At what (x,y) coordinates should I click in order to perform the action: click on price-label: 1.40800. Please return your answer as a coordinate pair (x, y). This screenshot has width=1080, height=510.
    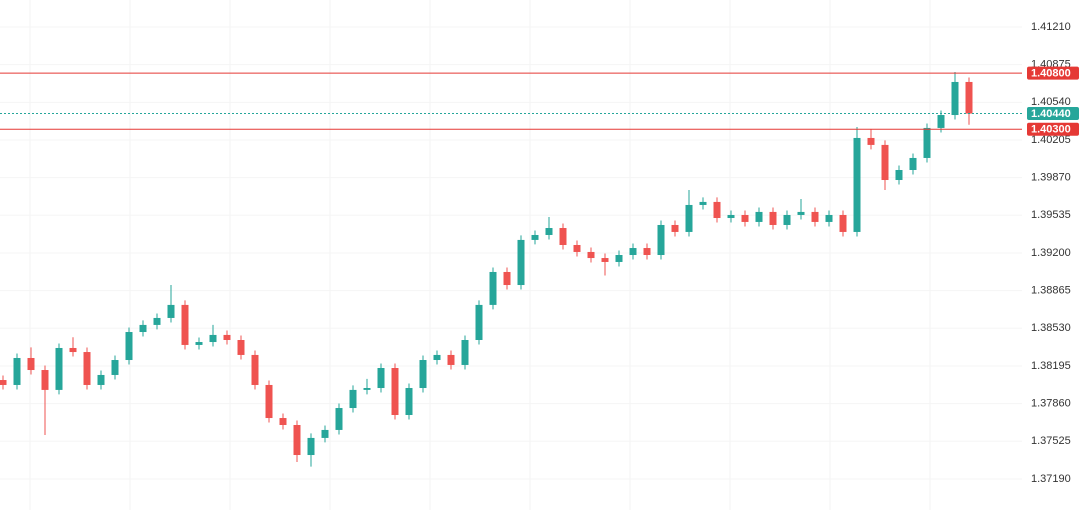
    Looking at the image, I should click on (1051, 73).